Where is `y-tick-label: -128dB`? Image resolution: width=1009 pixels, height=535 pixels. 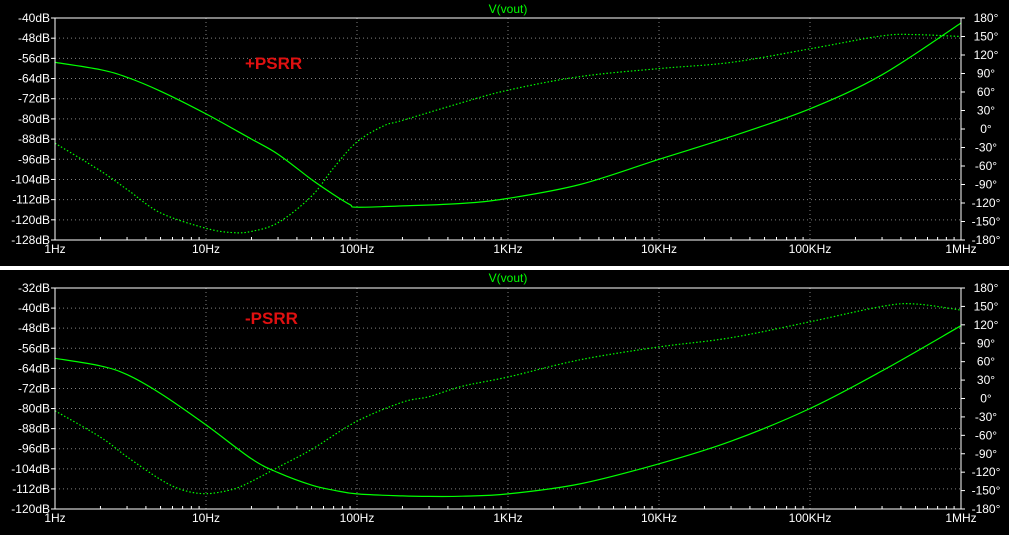
y-tick-label: -128dB is located at coordinates (30, 240).